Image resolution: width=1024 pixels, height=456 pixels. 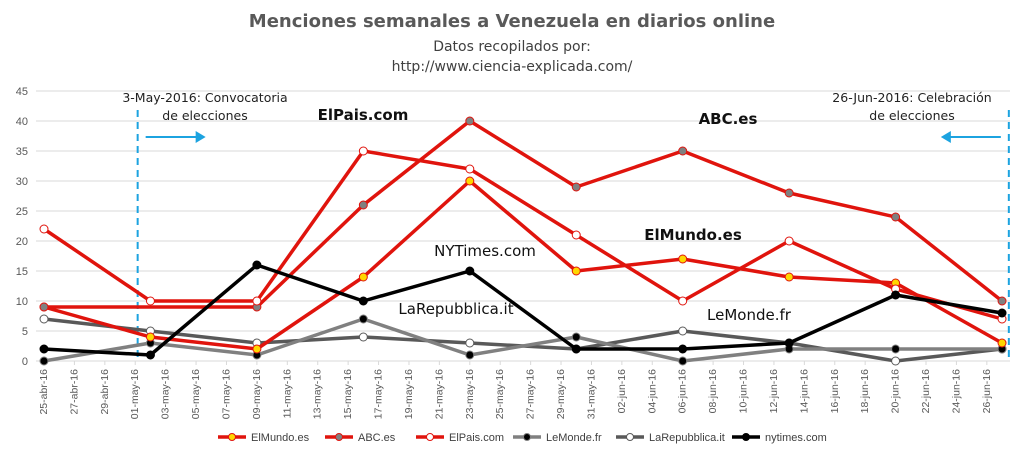 I want to click on legend-item-larepubblica: LaRepubblica.it, so click(x=670, y=438).